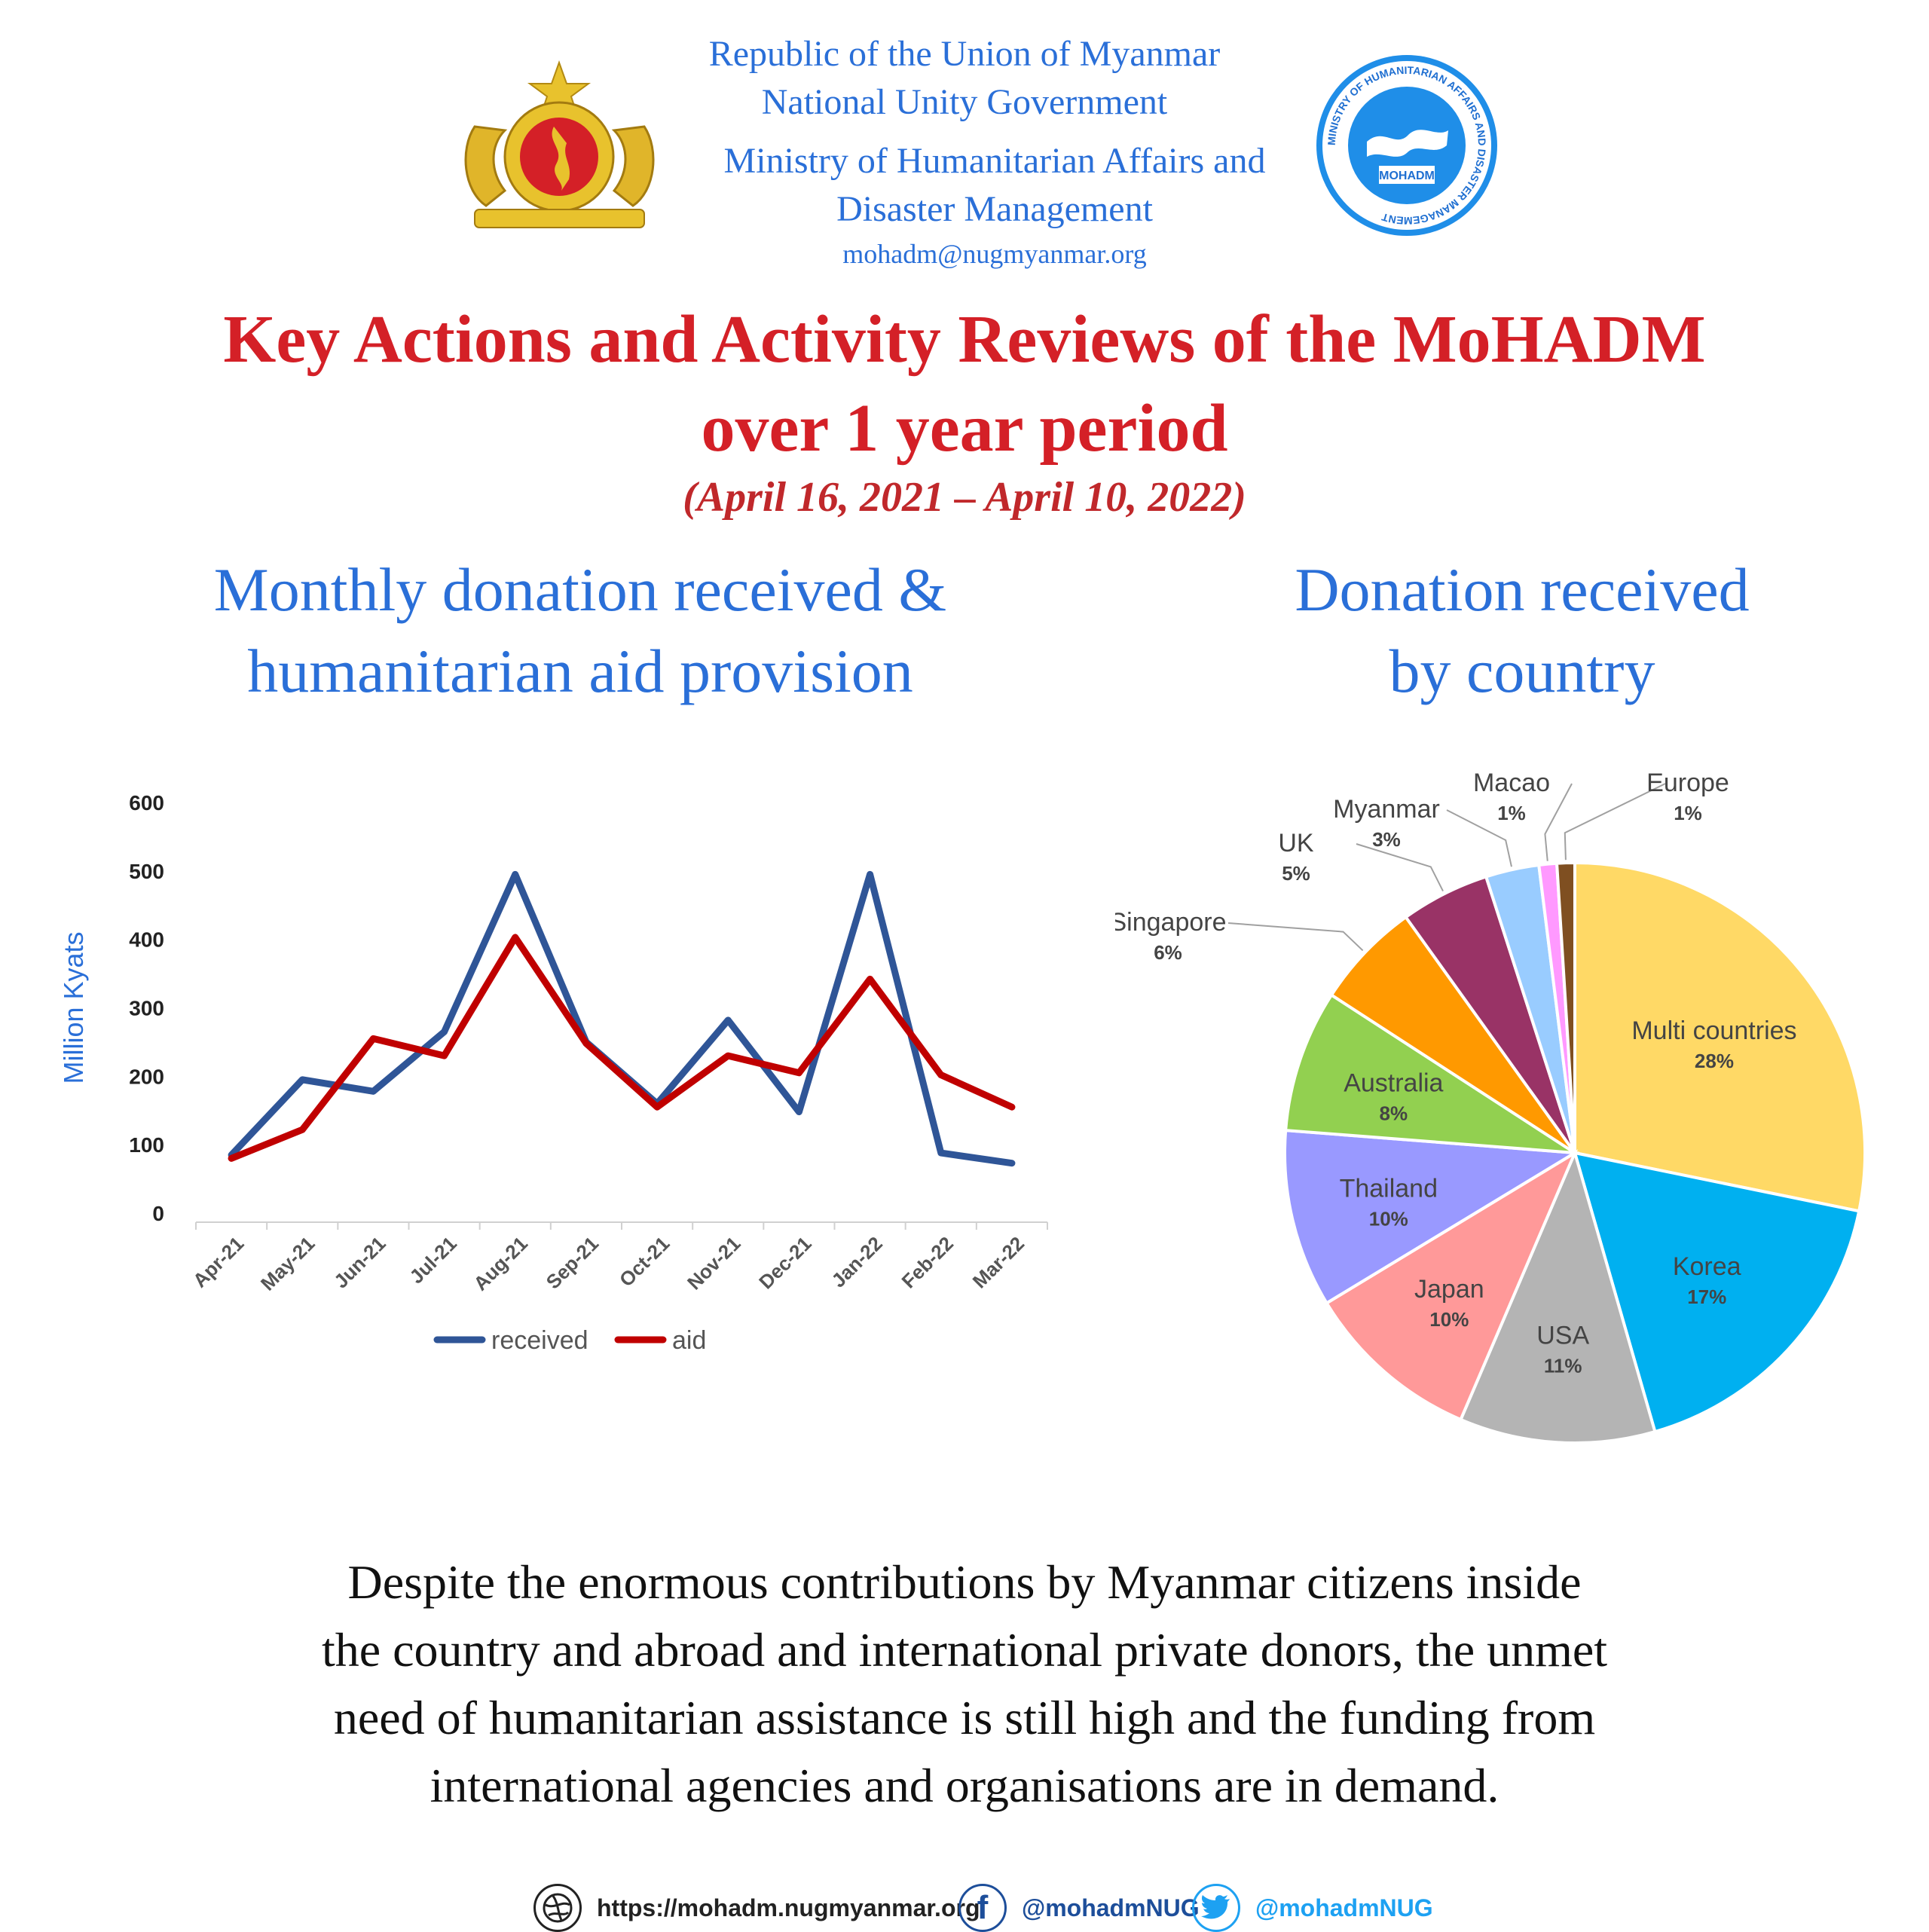 The image size is (1929, 1932). Describe the element at coordinates (1111, 1908) in the screenshot. I see `facebook-handle: @mohadmNUG` at that location.